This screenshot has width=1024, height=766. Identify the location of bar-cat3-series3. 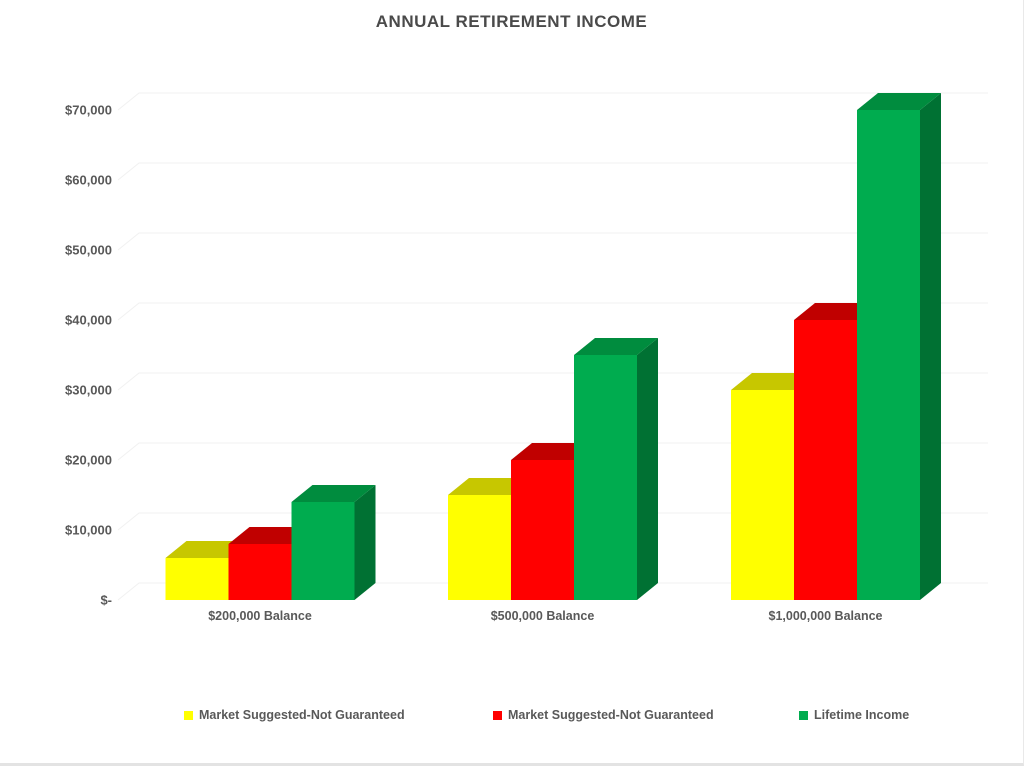
(899, 346).